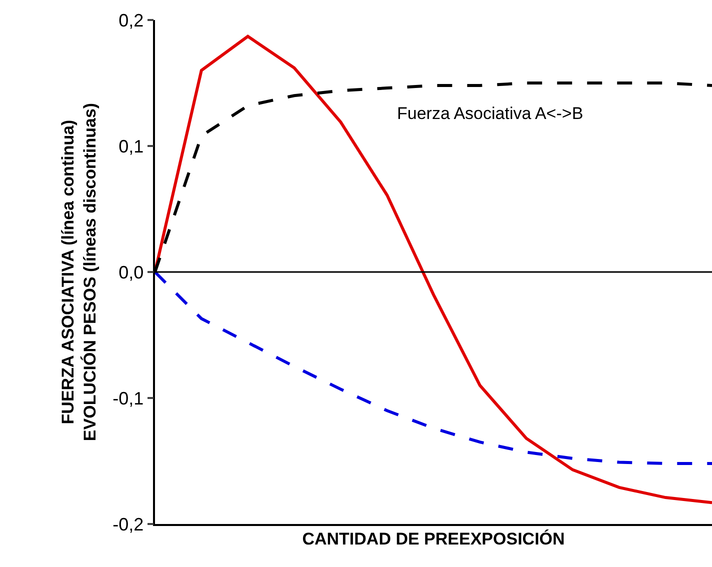 The height and width of the screenshot is (567, 712). What do you see at coordinates (128, 524) in the screenshot?
I see `y-tick-label: -0,2` at bounding box center [128, 524].